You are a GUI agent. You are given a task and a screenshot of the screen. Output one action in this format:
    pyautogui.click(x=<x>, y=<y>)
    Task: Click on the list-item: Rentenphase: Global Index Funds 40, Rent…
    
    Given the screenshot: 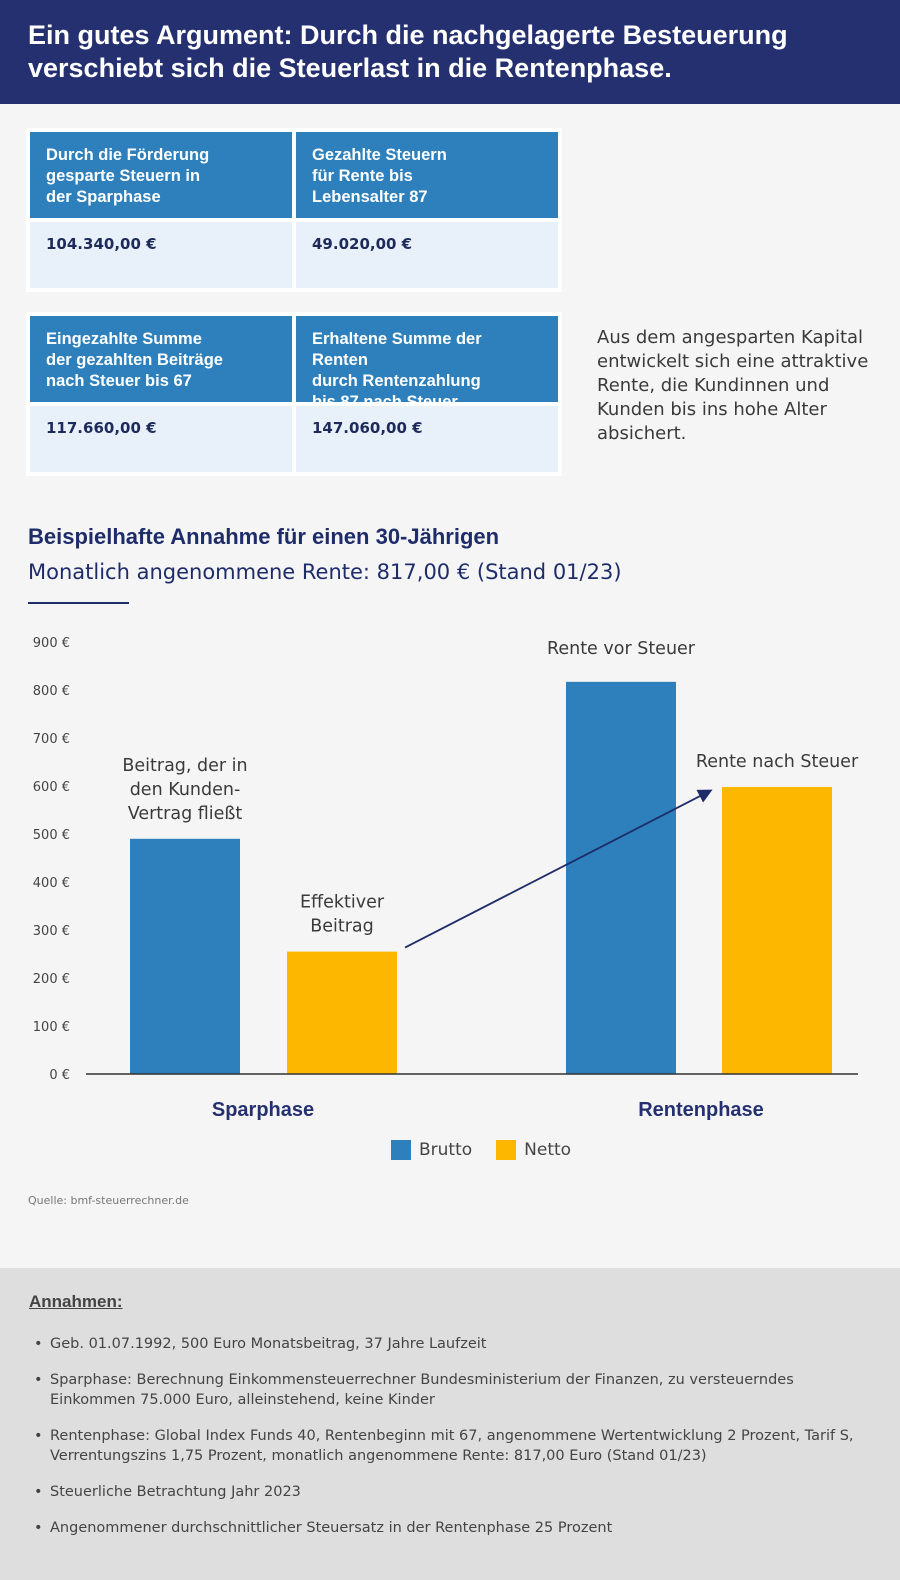 What is the action you would take?
    pyautogui.click(x=444, y=1446)
    